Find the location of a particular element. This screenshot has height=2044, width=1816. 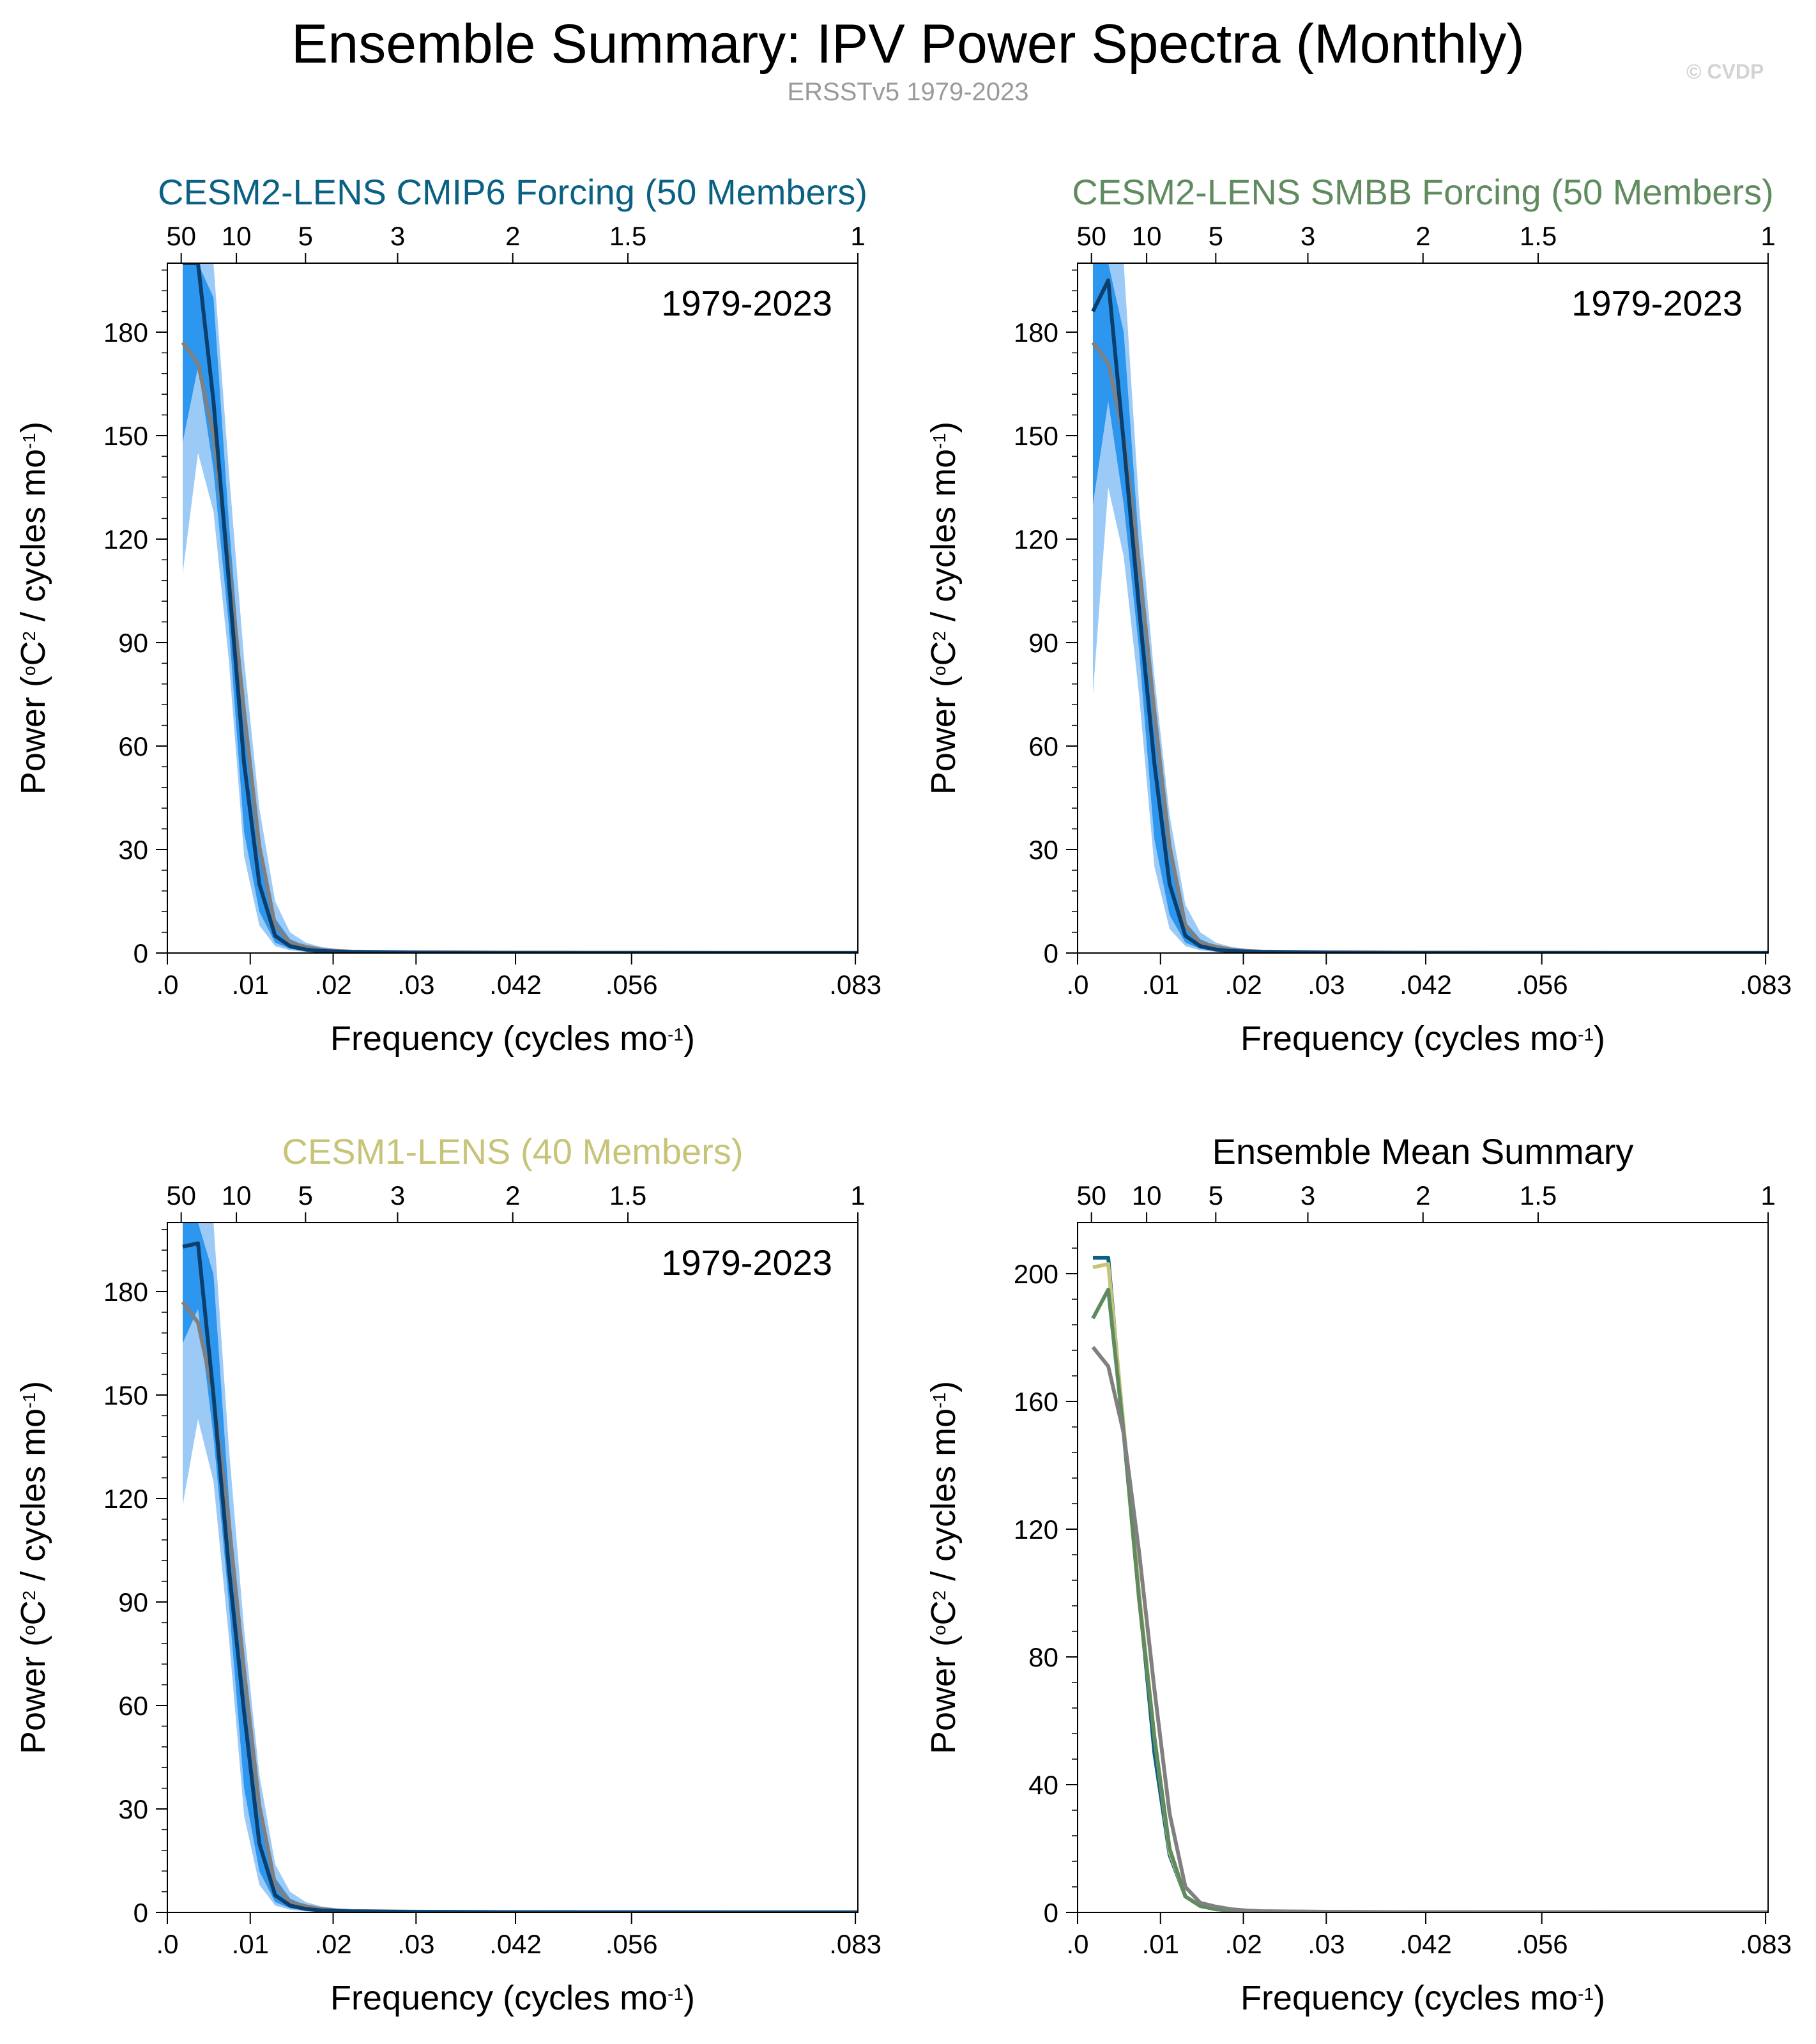

series-line-cmip6 is located at coordinates (1430, 1584).